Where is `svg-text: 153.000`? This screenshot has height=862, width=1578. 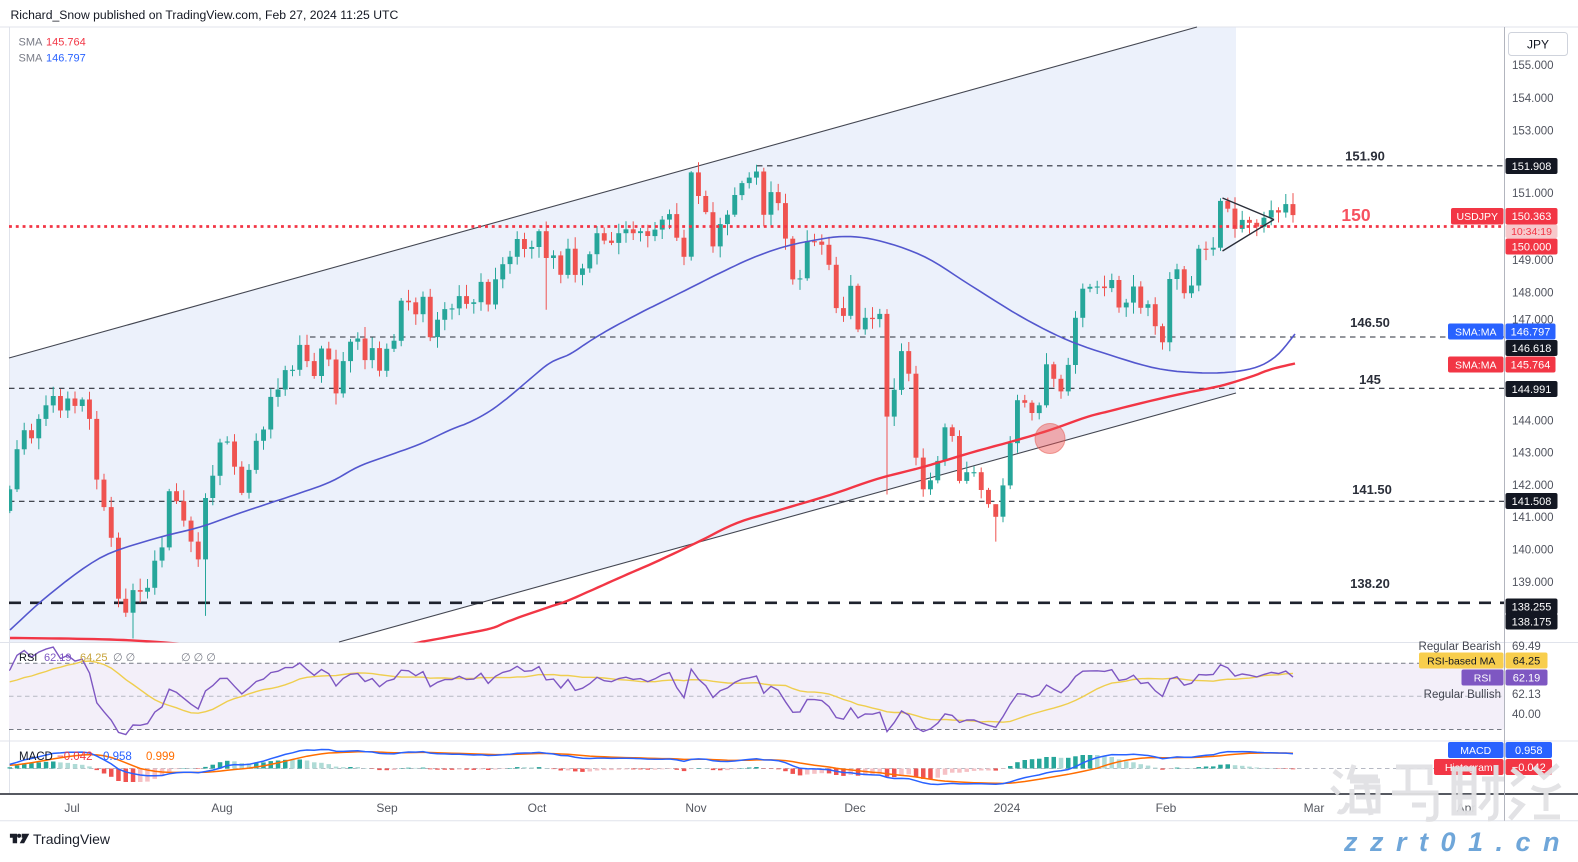 svg-text: 153.000 is located at coordinates (1533, 131).